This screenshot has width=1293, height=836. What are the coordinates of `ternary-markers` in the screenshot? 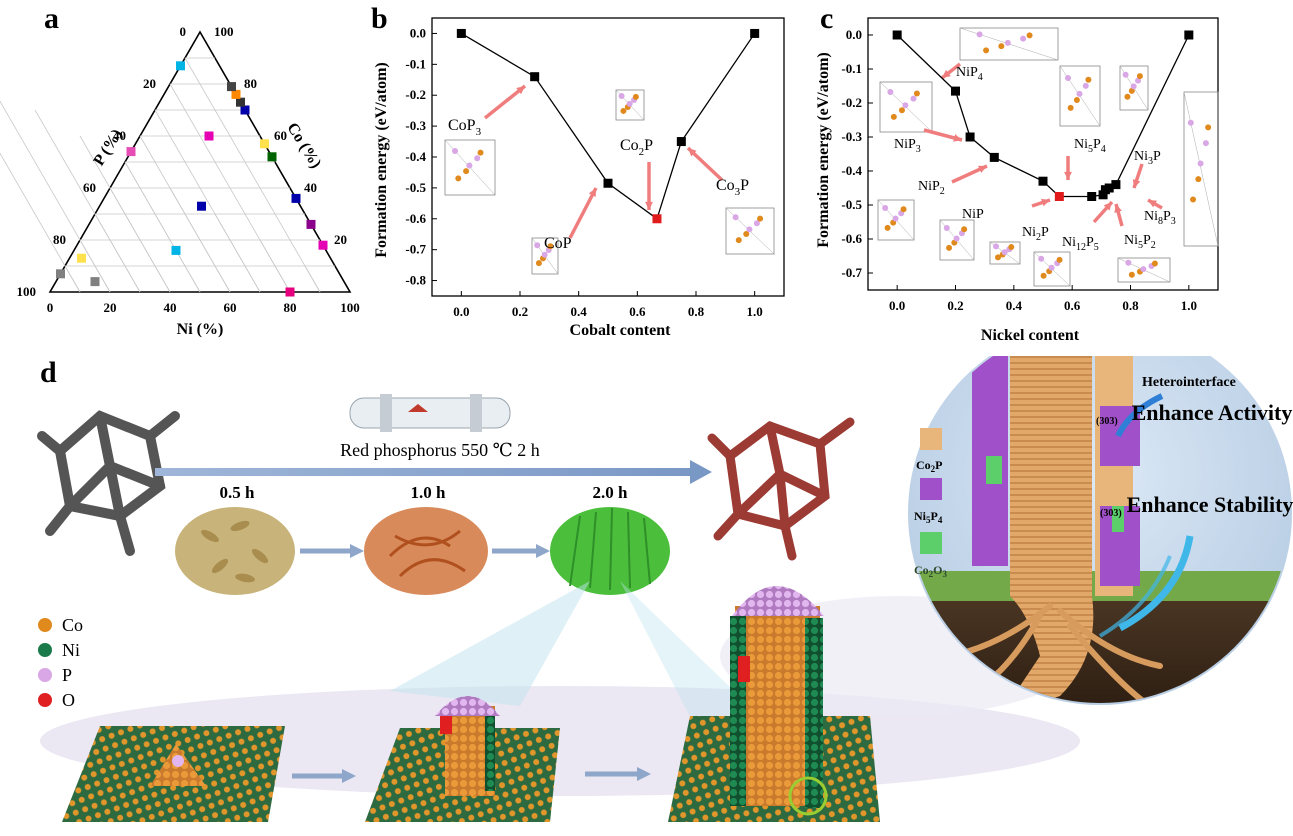 It's located at (192, 179).